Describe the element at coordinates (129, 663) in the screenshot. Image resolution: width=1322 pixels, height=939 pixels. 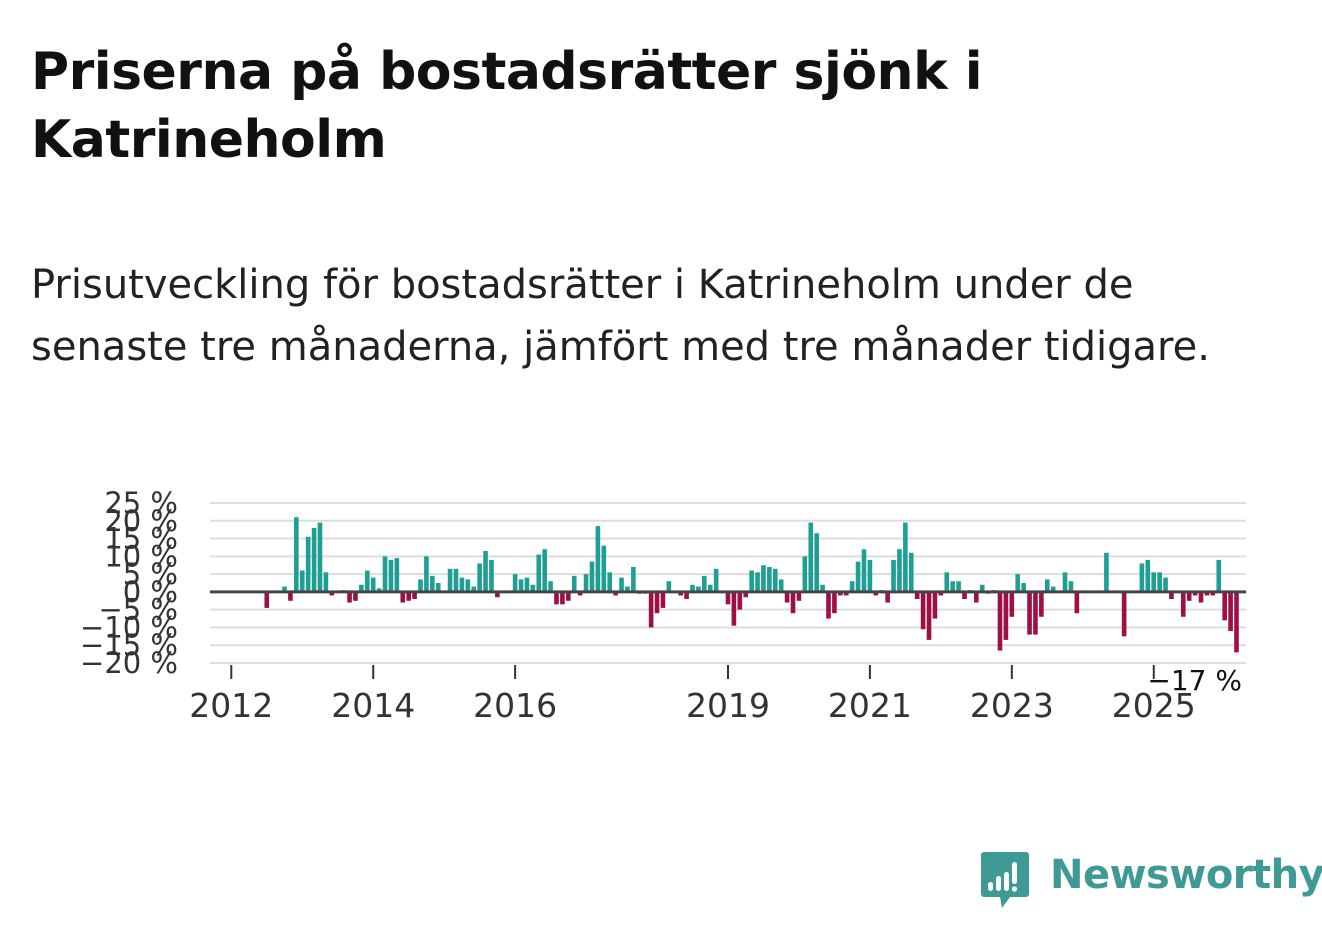
I see `y-tick-label: −20 %` at that location.